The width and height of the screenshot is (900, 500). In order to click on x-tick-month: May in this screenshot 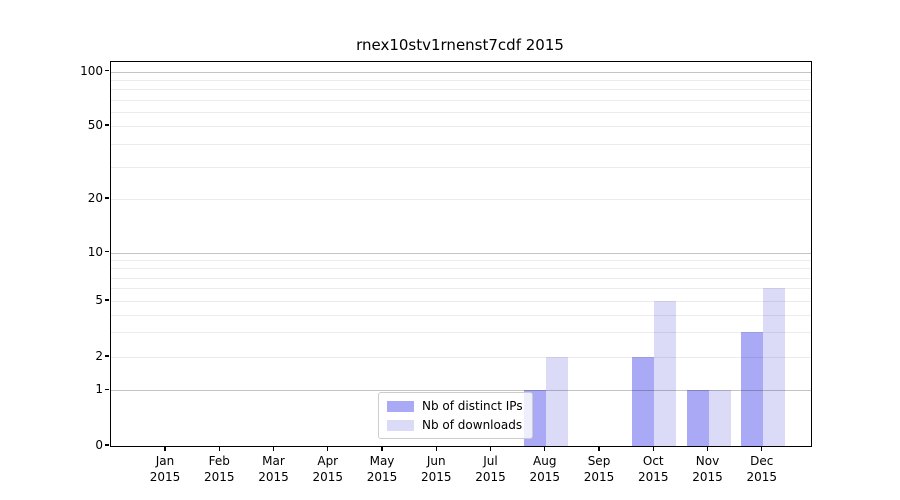, I will do `click(382, 461)`.